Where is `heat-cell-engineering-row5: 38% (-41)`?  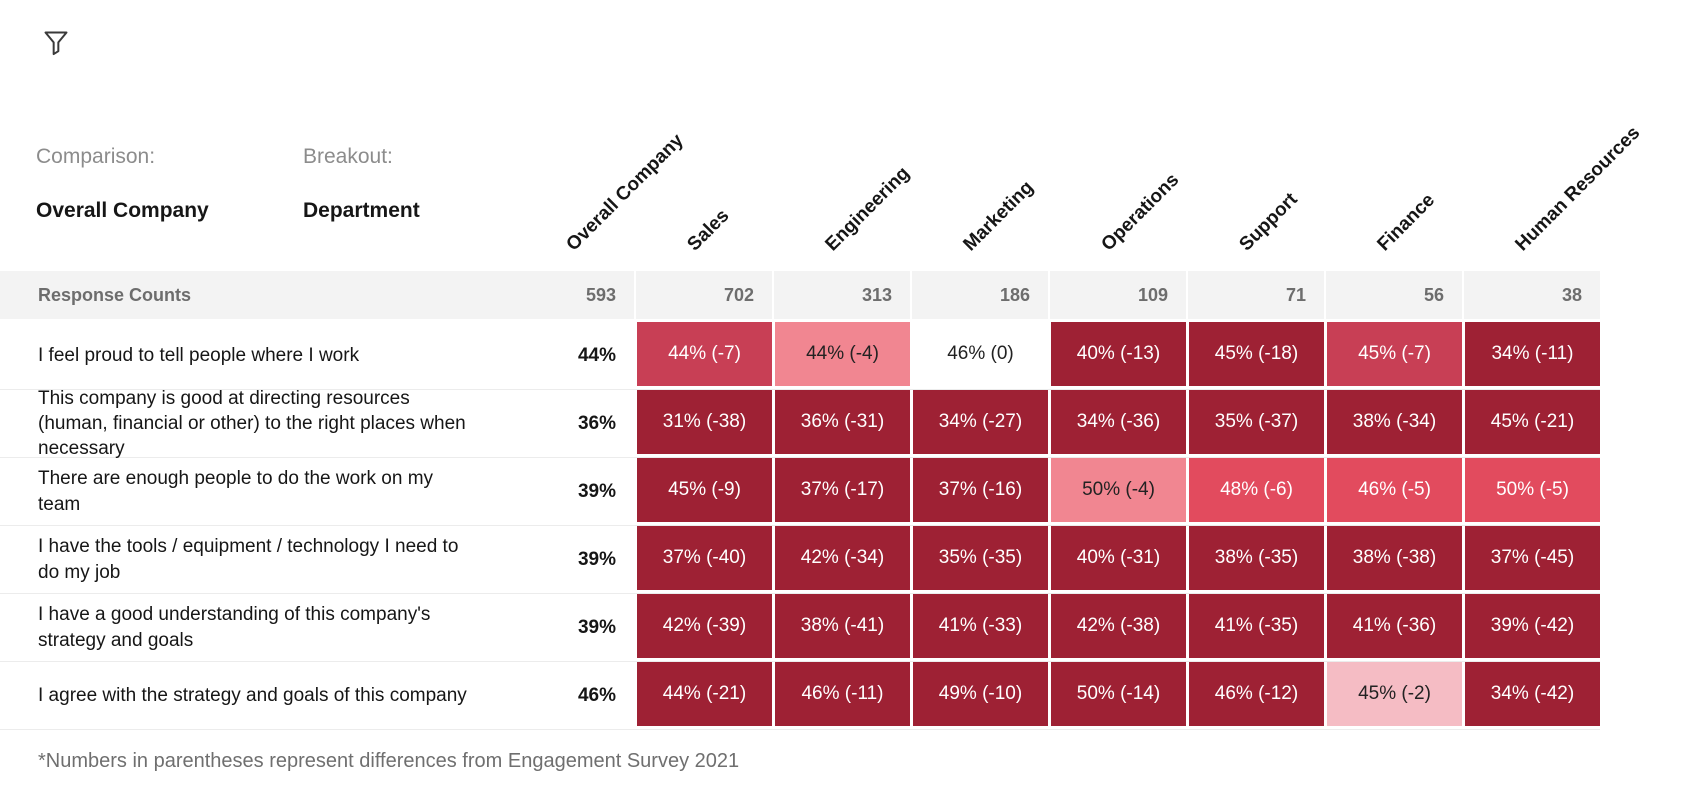 heat-cell-engineering-row5: 38% (-41) is located at coordinates (841, 627).